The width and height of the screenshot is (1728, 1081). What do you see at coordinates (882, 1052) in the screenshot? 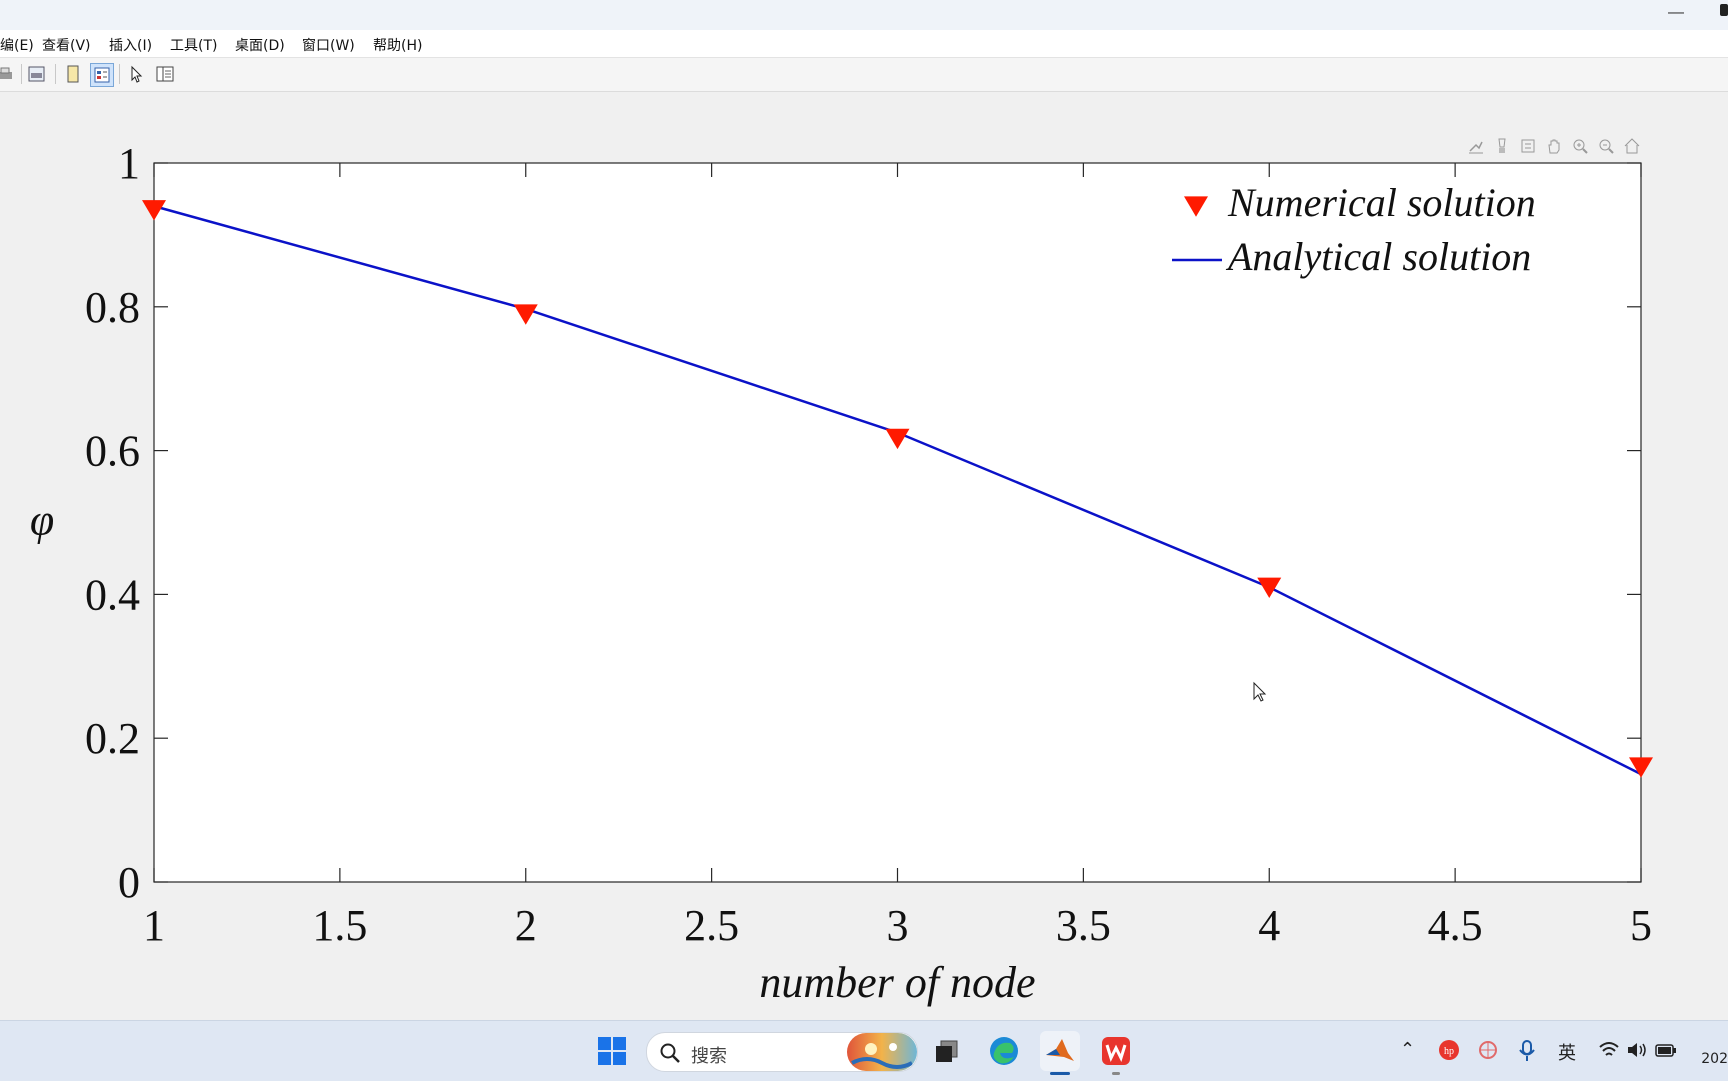
I see `widget-icon` at bounding box center [882, 1052].